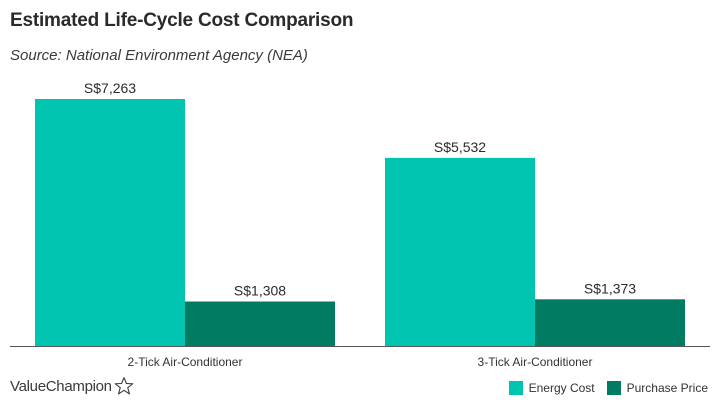 This screenshot has width=720, height=412. I want to click on data-label-purchase-price-1: S$1,308, so click(260, 291).